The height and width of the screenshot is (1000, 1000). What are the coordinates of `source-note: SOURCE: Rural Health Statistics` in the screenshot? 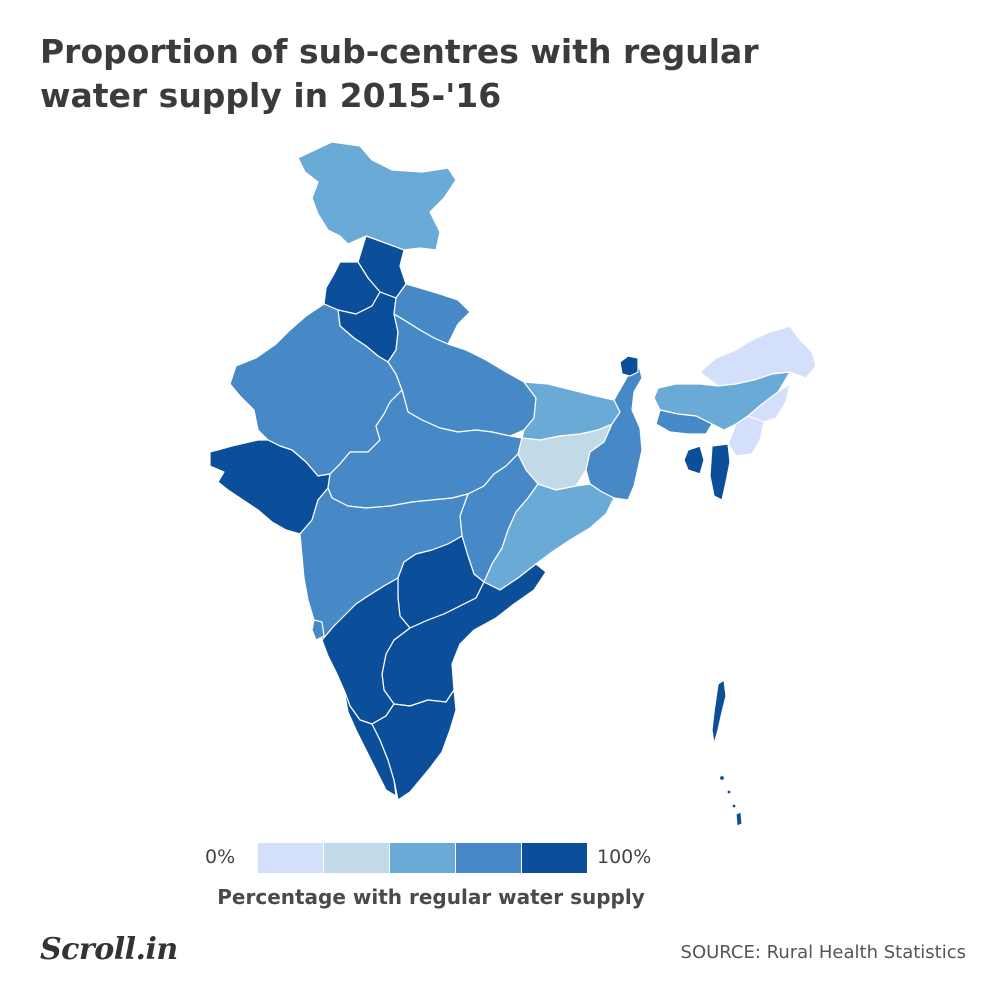 It's located at (823, 952).